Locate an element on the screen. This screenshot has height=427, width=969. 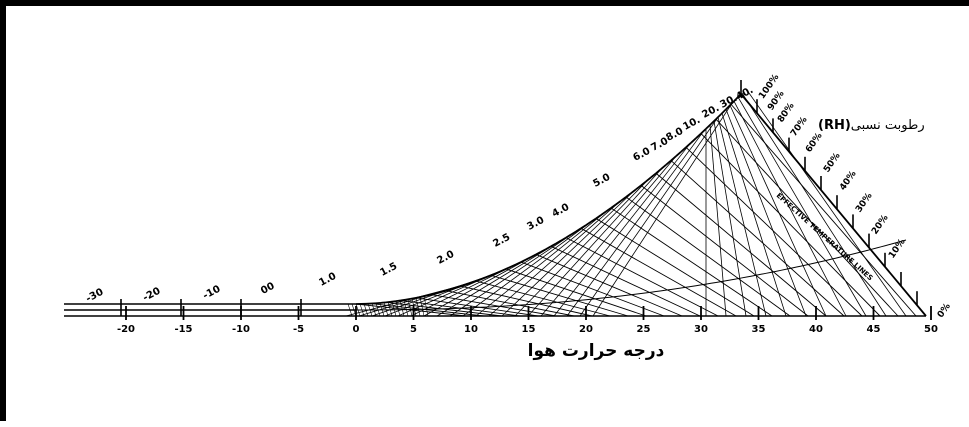
rh-percent-label: 60% is located at coordinates (814, 142).